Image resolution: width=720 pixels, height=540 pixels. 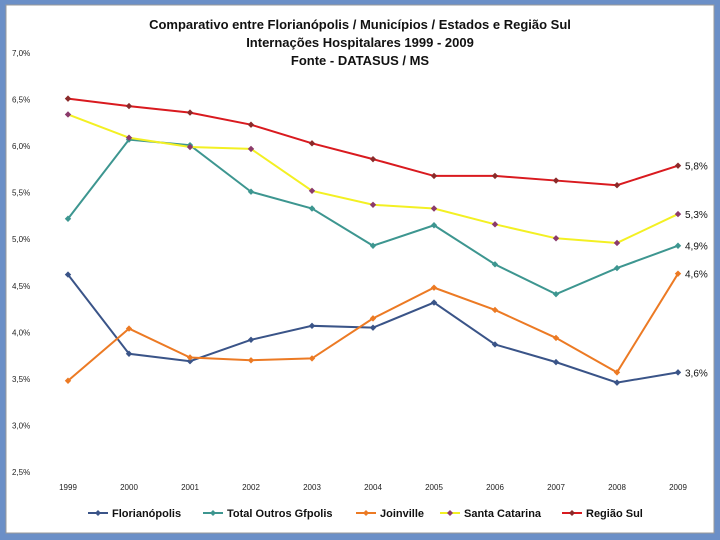 I want to click on x-tick-label: 2002, so click(x=251, y=487).